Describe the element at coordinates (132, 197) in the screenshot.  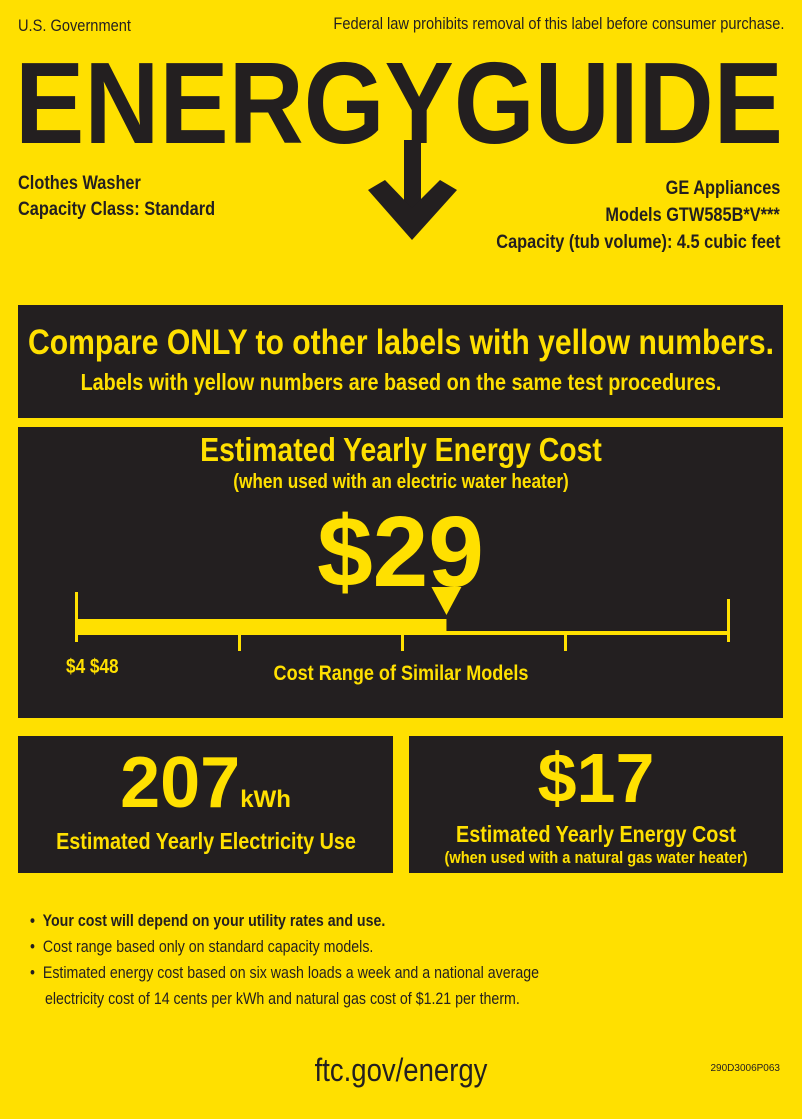
I see `product-info: Clothes Washer Capacity Class: Standard` at that location.